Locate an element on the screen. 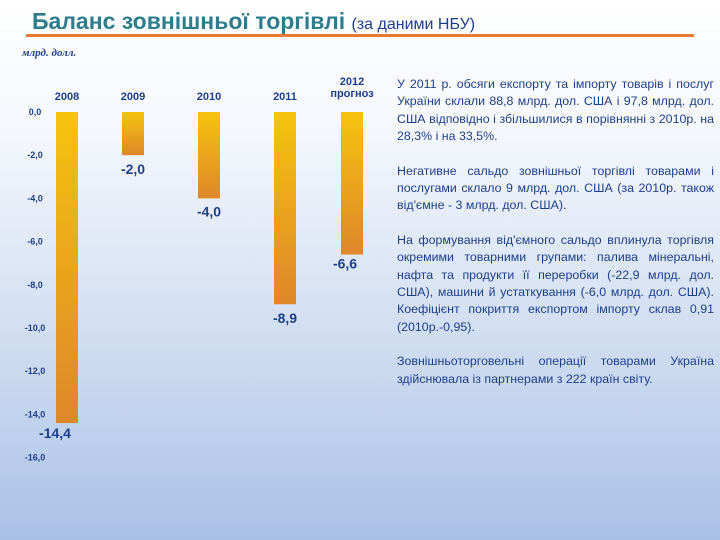 The image size is (720, 540). category-label: 2012 is located at coordinates (352, 82).